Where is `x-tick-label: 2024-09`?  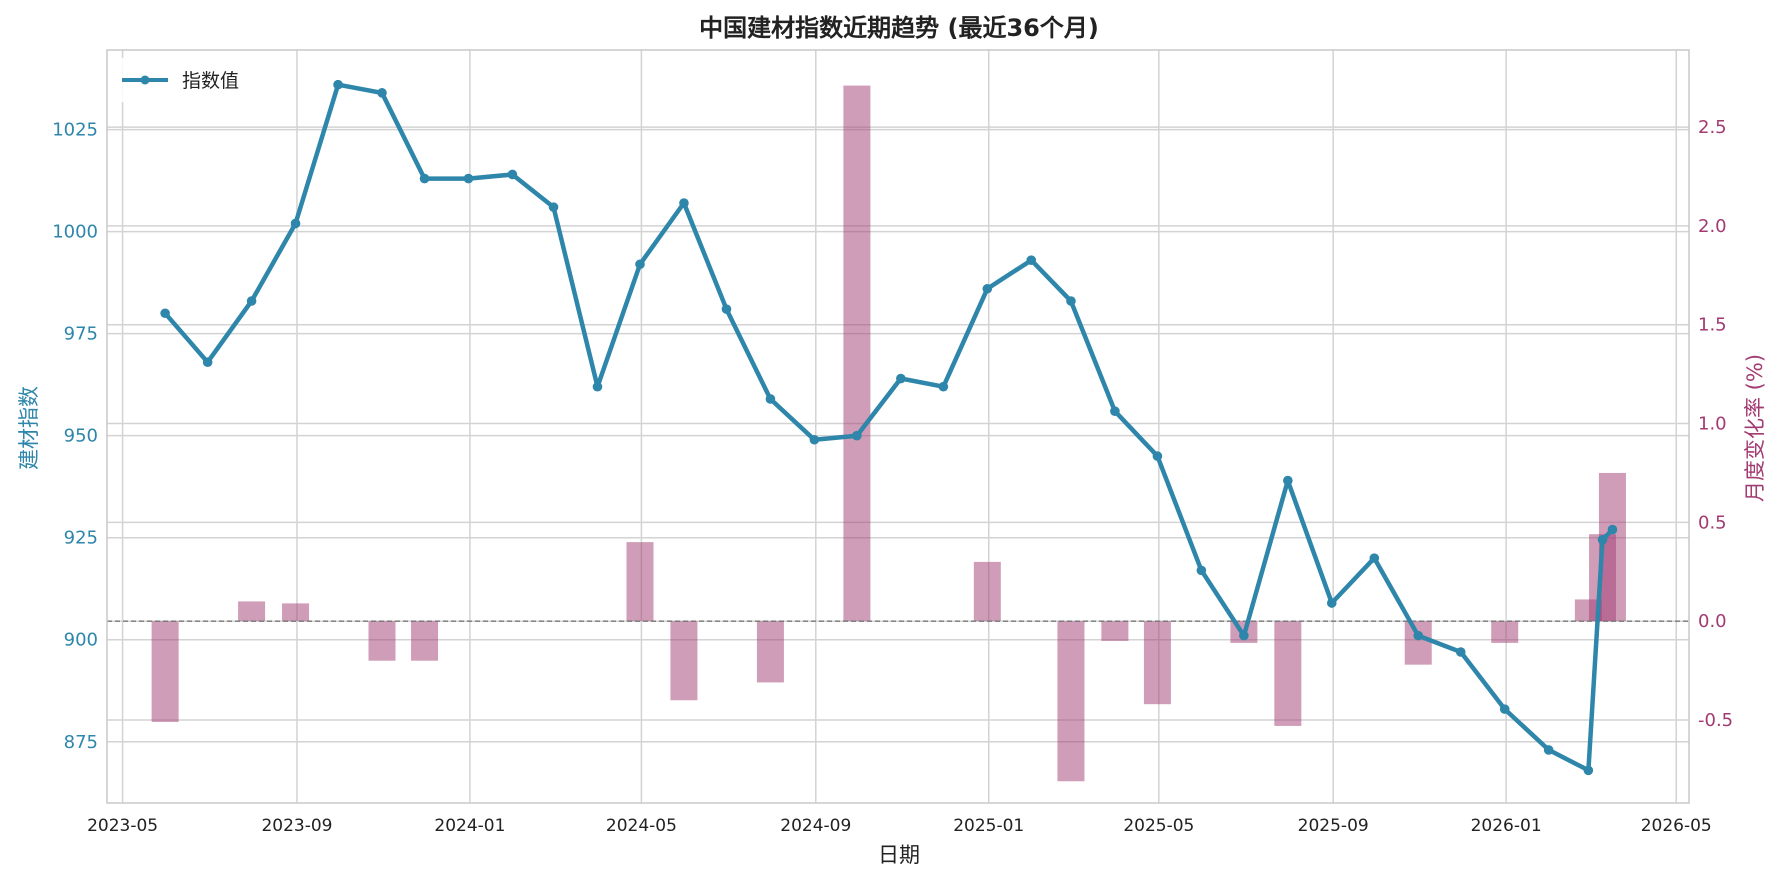
x-tick-label: 2024-09 is located at coordinates (815, 826).